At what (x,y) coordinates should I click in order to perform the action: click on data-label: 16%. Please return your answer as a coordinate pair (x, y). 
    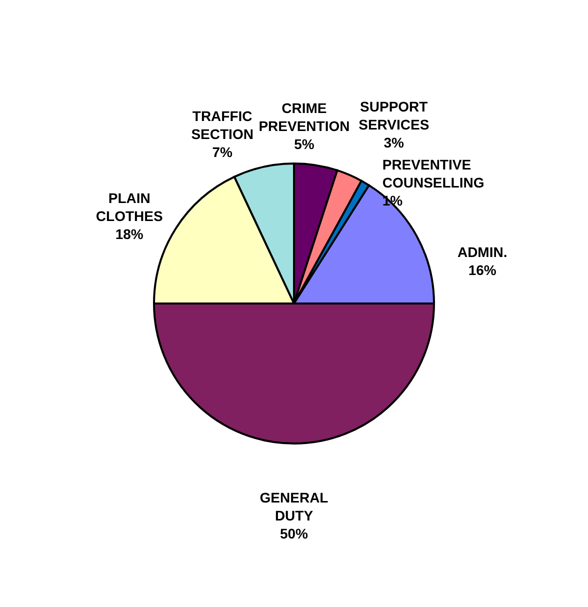
    Looking at the image, I should click on (482, 270).